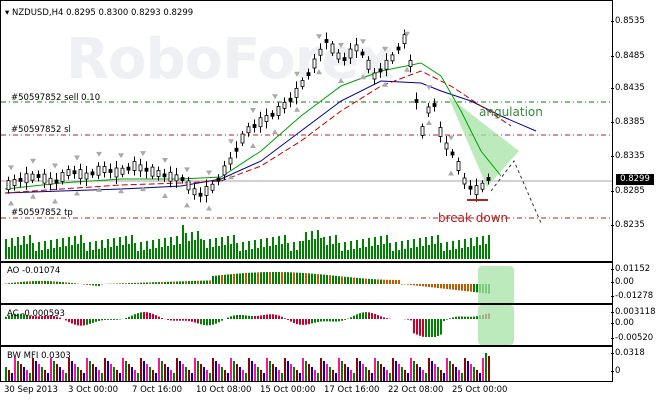  I want to click on ao-panel: AO -0.01074, so click(306, 283).